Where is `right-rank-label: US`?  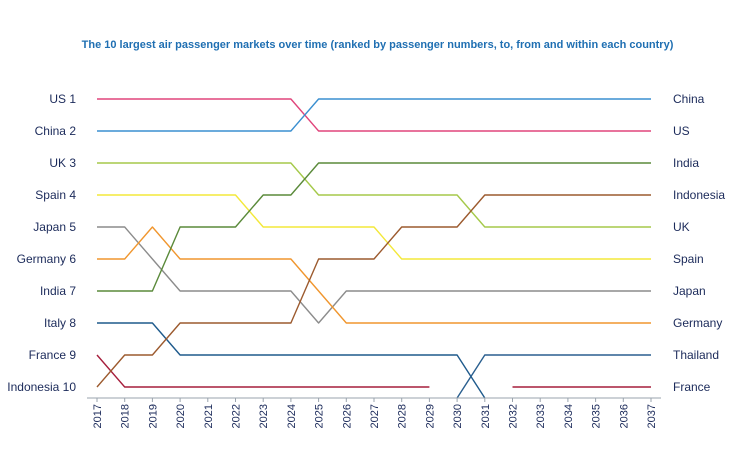
right-rank-label: US is located at coordinates (681, 131).